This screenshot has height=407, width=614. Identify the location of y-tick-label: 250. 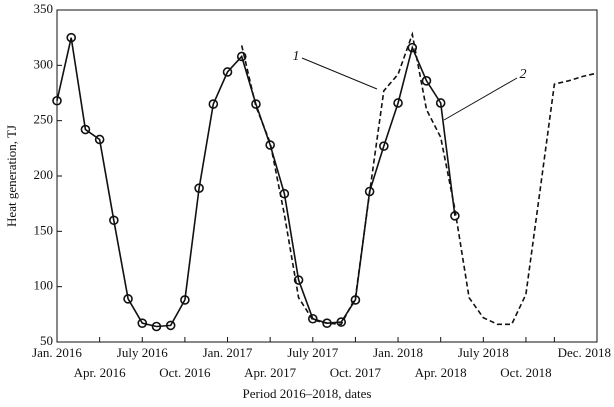
(44, 119).